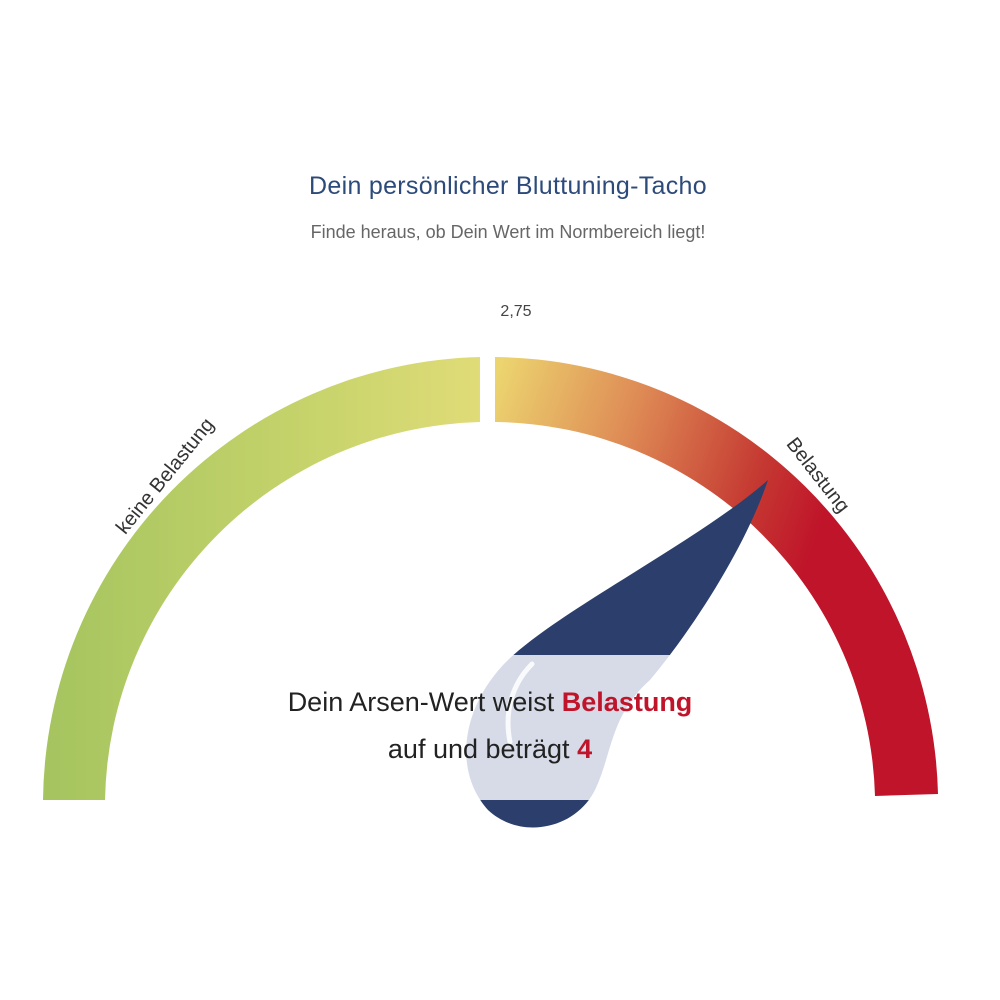 The height and width of the screenshot is (1000, 1000). I want to click on result-line-1: Dein Arsen-Wert weist Belastung, so click(490, 702).